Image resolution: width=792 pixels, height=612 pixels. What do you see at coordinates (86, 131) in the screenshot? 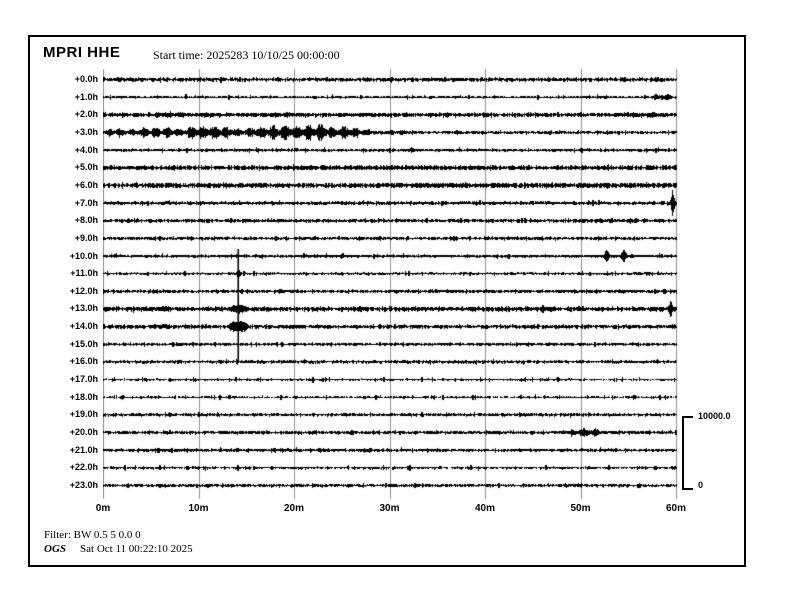
I see `hour-label: +3.0h` at bounding box center [86, 131].